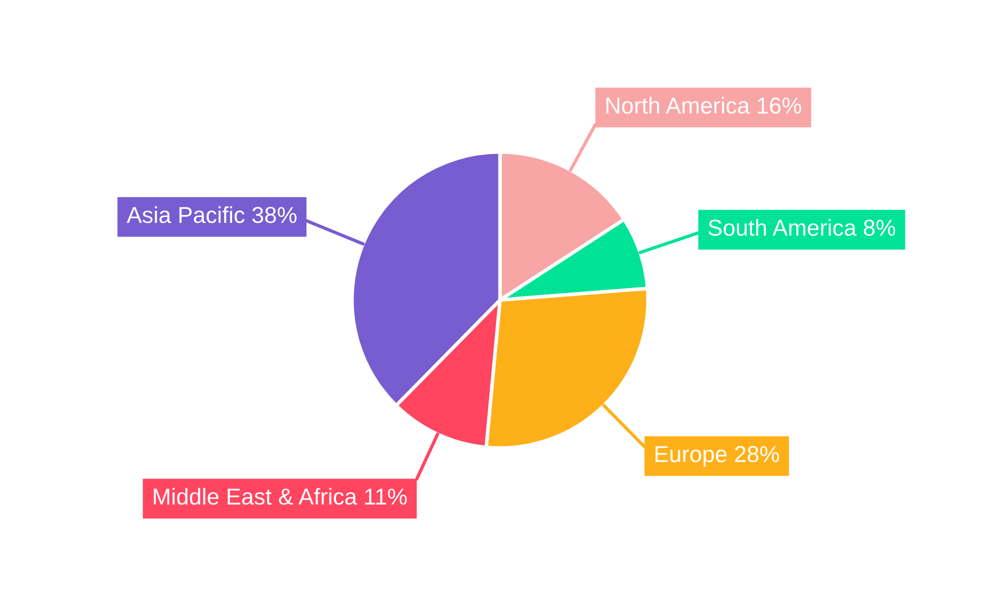 The image size is (1000, 600). I want to click on slice-label: South America 8%, so click(802, 227).